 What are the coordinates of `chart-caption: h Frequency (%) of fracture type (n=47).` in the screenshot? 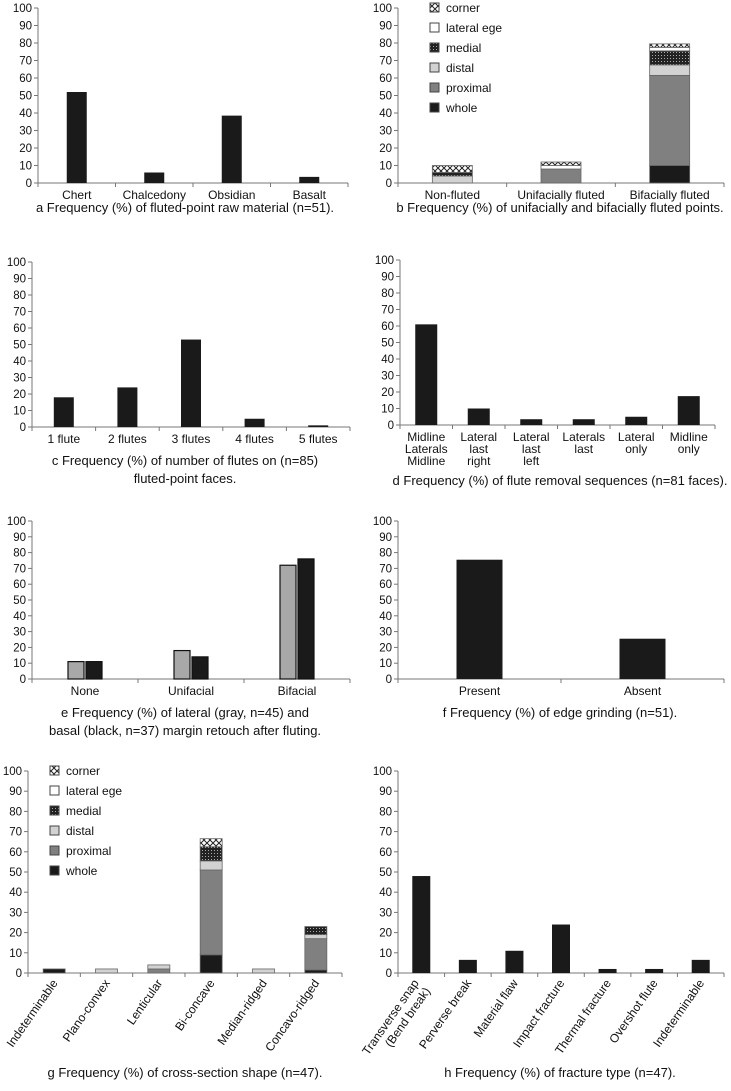 It's located at (560, 1072).